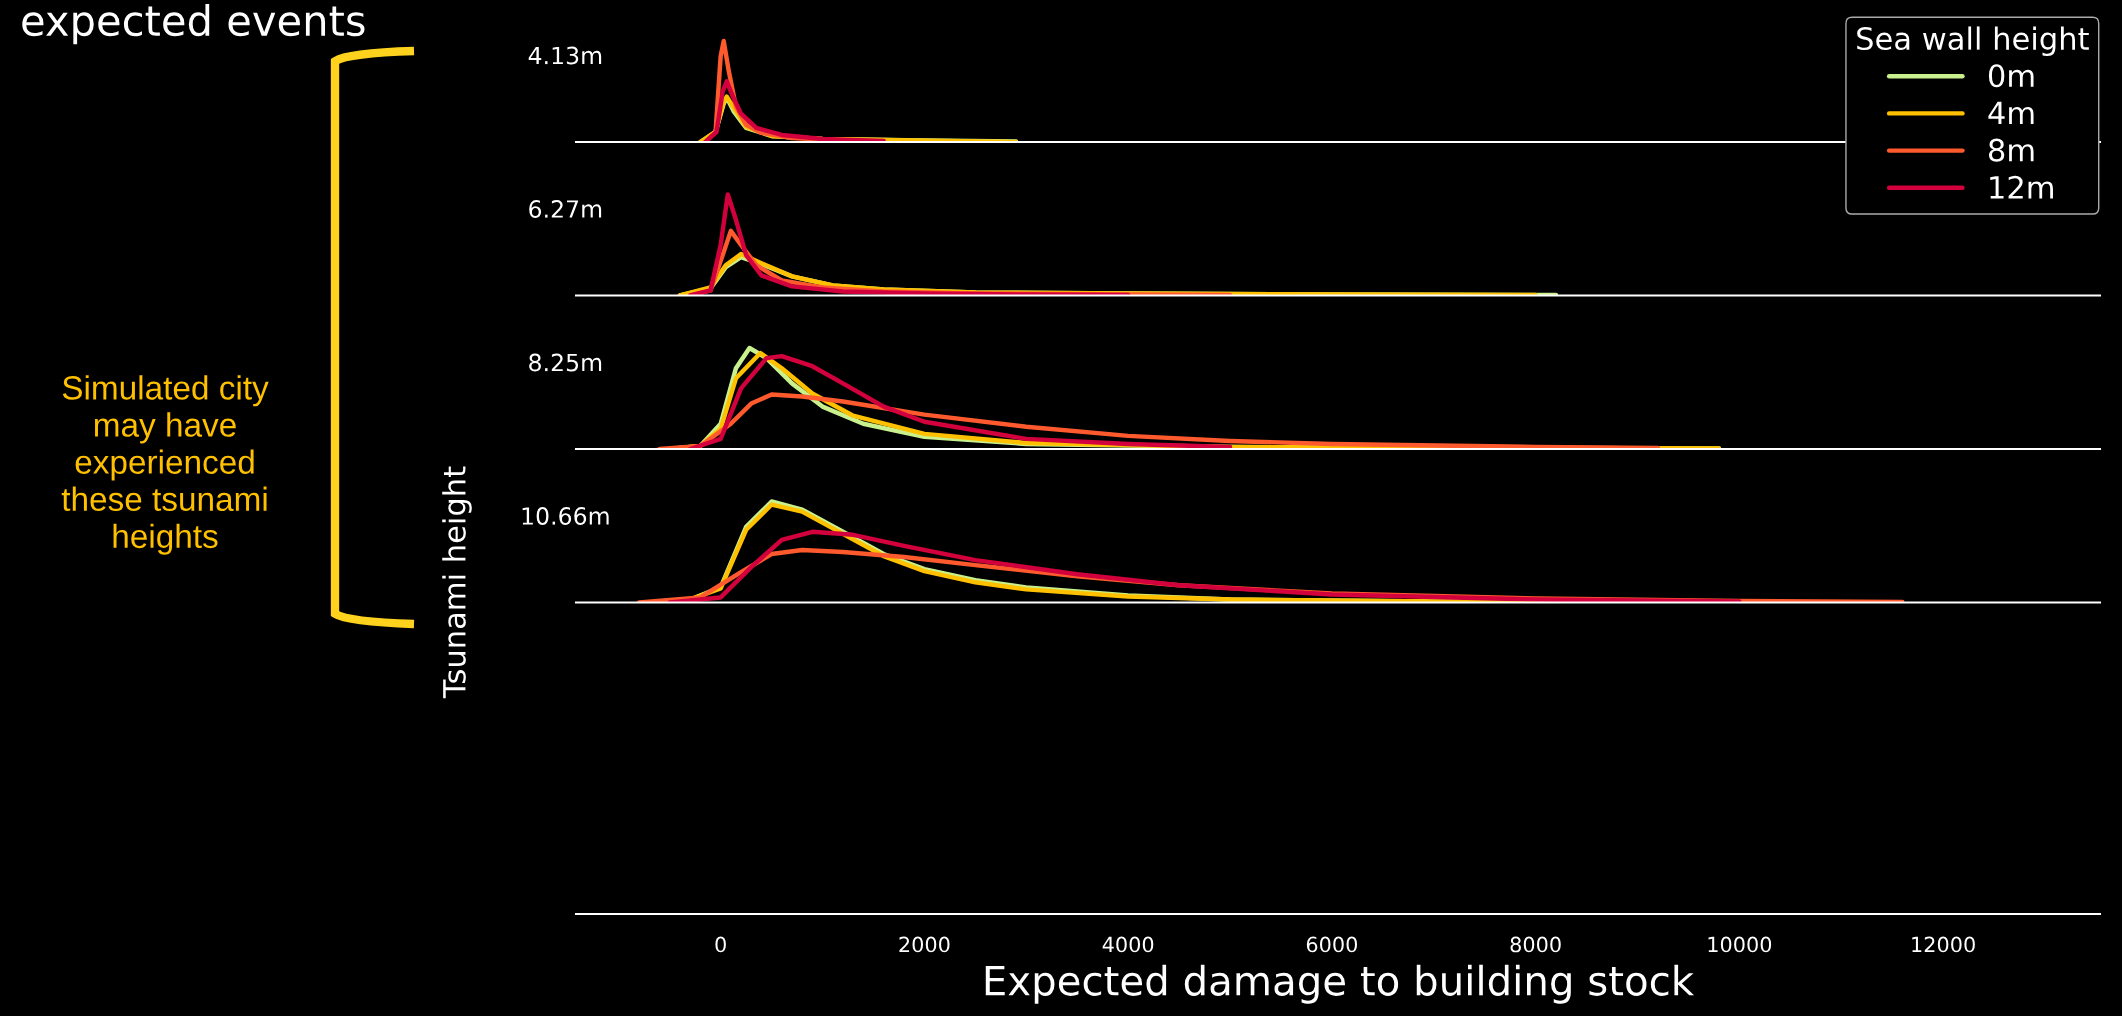 Image resolution: width=2122 pixels, height=1016 pixels. I want to click on x-tick-label: 6000, so click(1332, 944).